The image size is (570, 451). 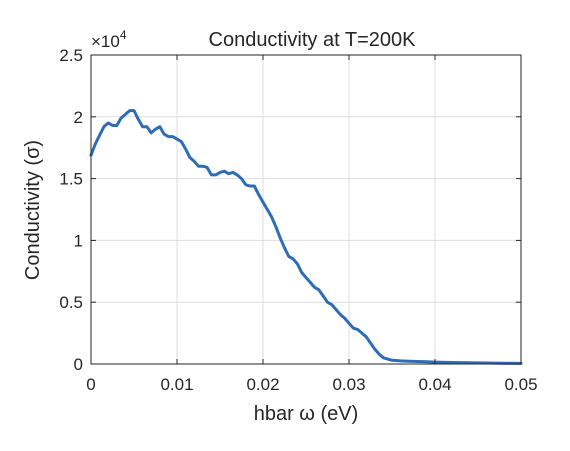 What do you see at coordinates (33, 210) in the screenshot?
I see `y-axis-label: Conductivity (σ)` at bounding box center [33, 210].